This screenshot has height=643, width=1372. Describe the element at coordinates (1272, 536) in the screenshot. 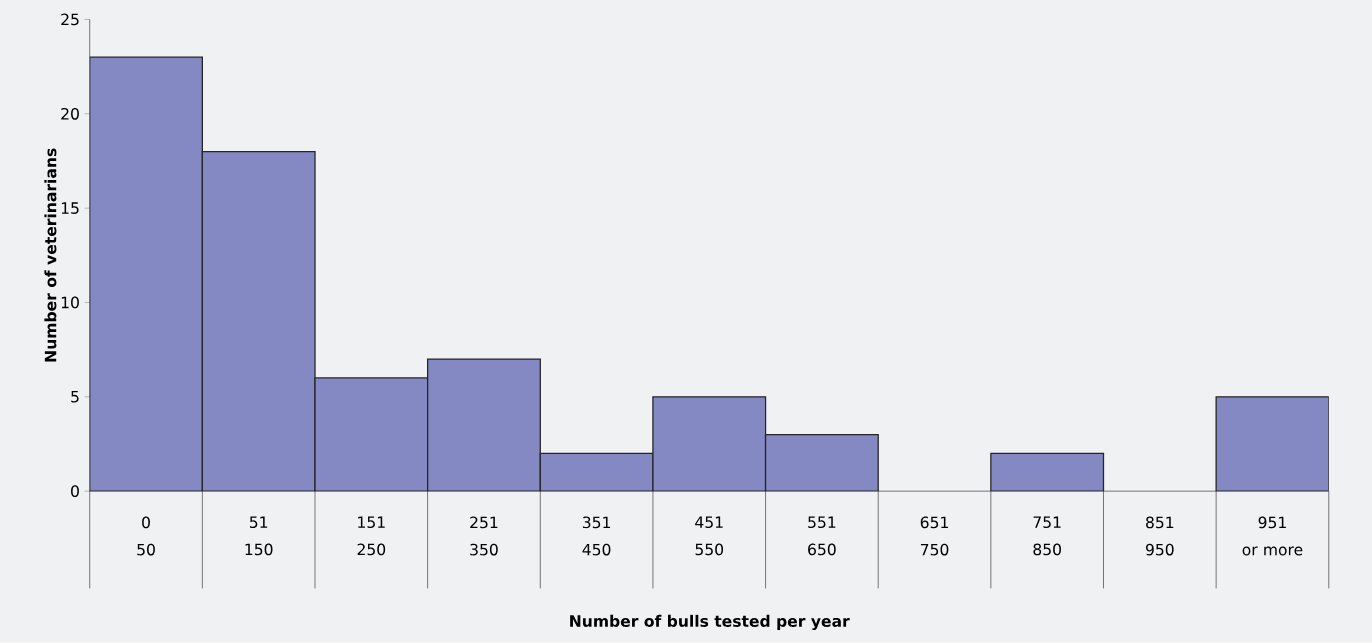

I see `x-tick-label: 951 or more` at that location.